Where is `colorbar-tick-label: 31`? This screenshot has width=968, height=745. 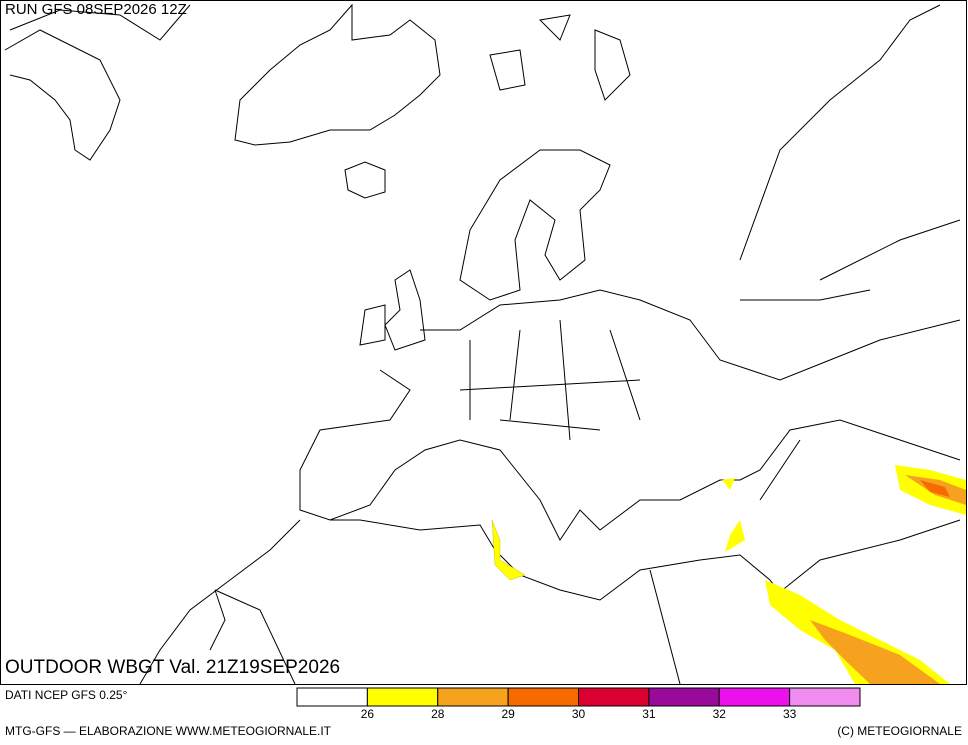 colorbar-tick-label: 31 is located at coordinates (649, 714).